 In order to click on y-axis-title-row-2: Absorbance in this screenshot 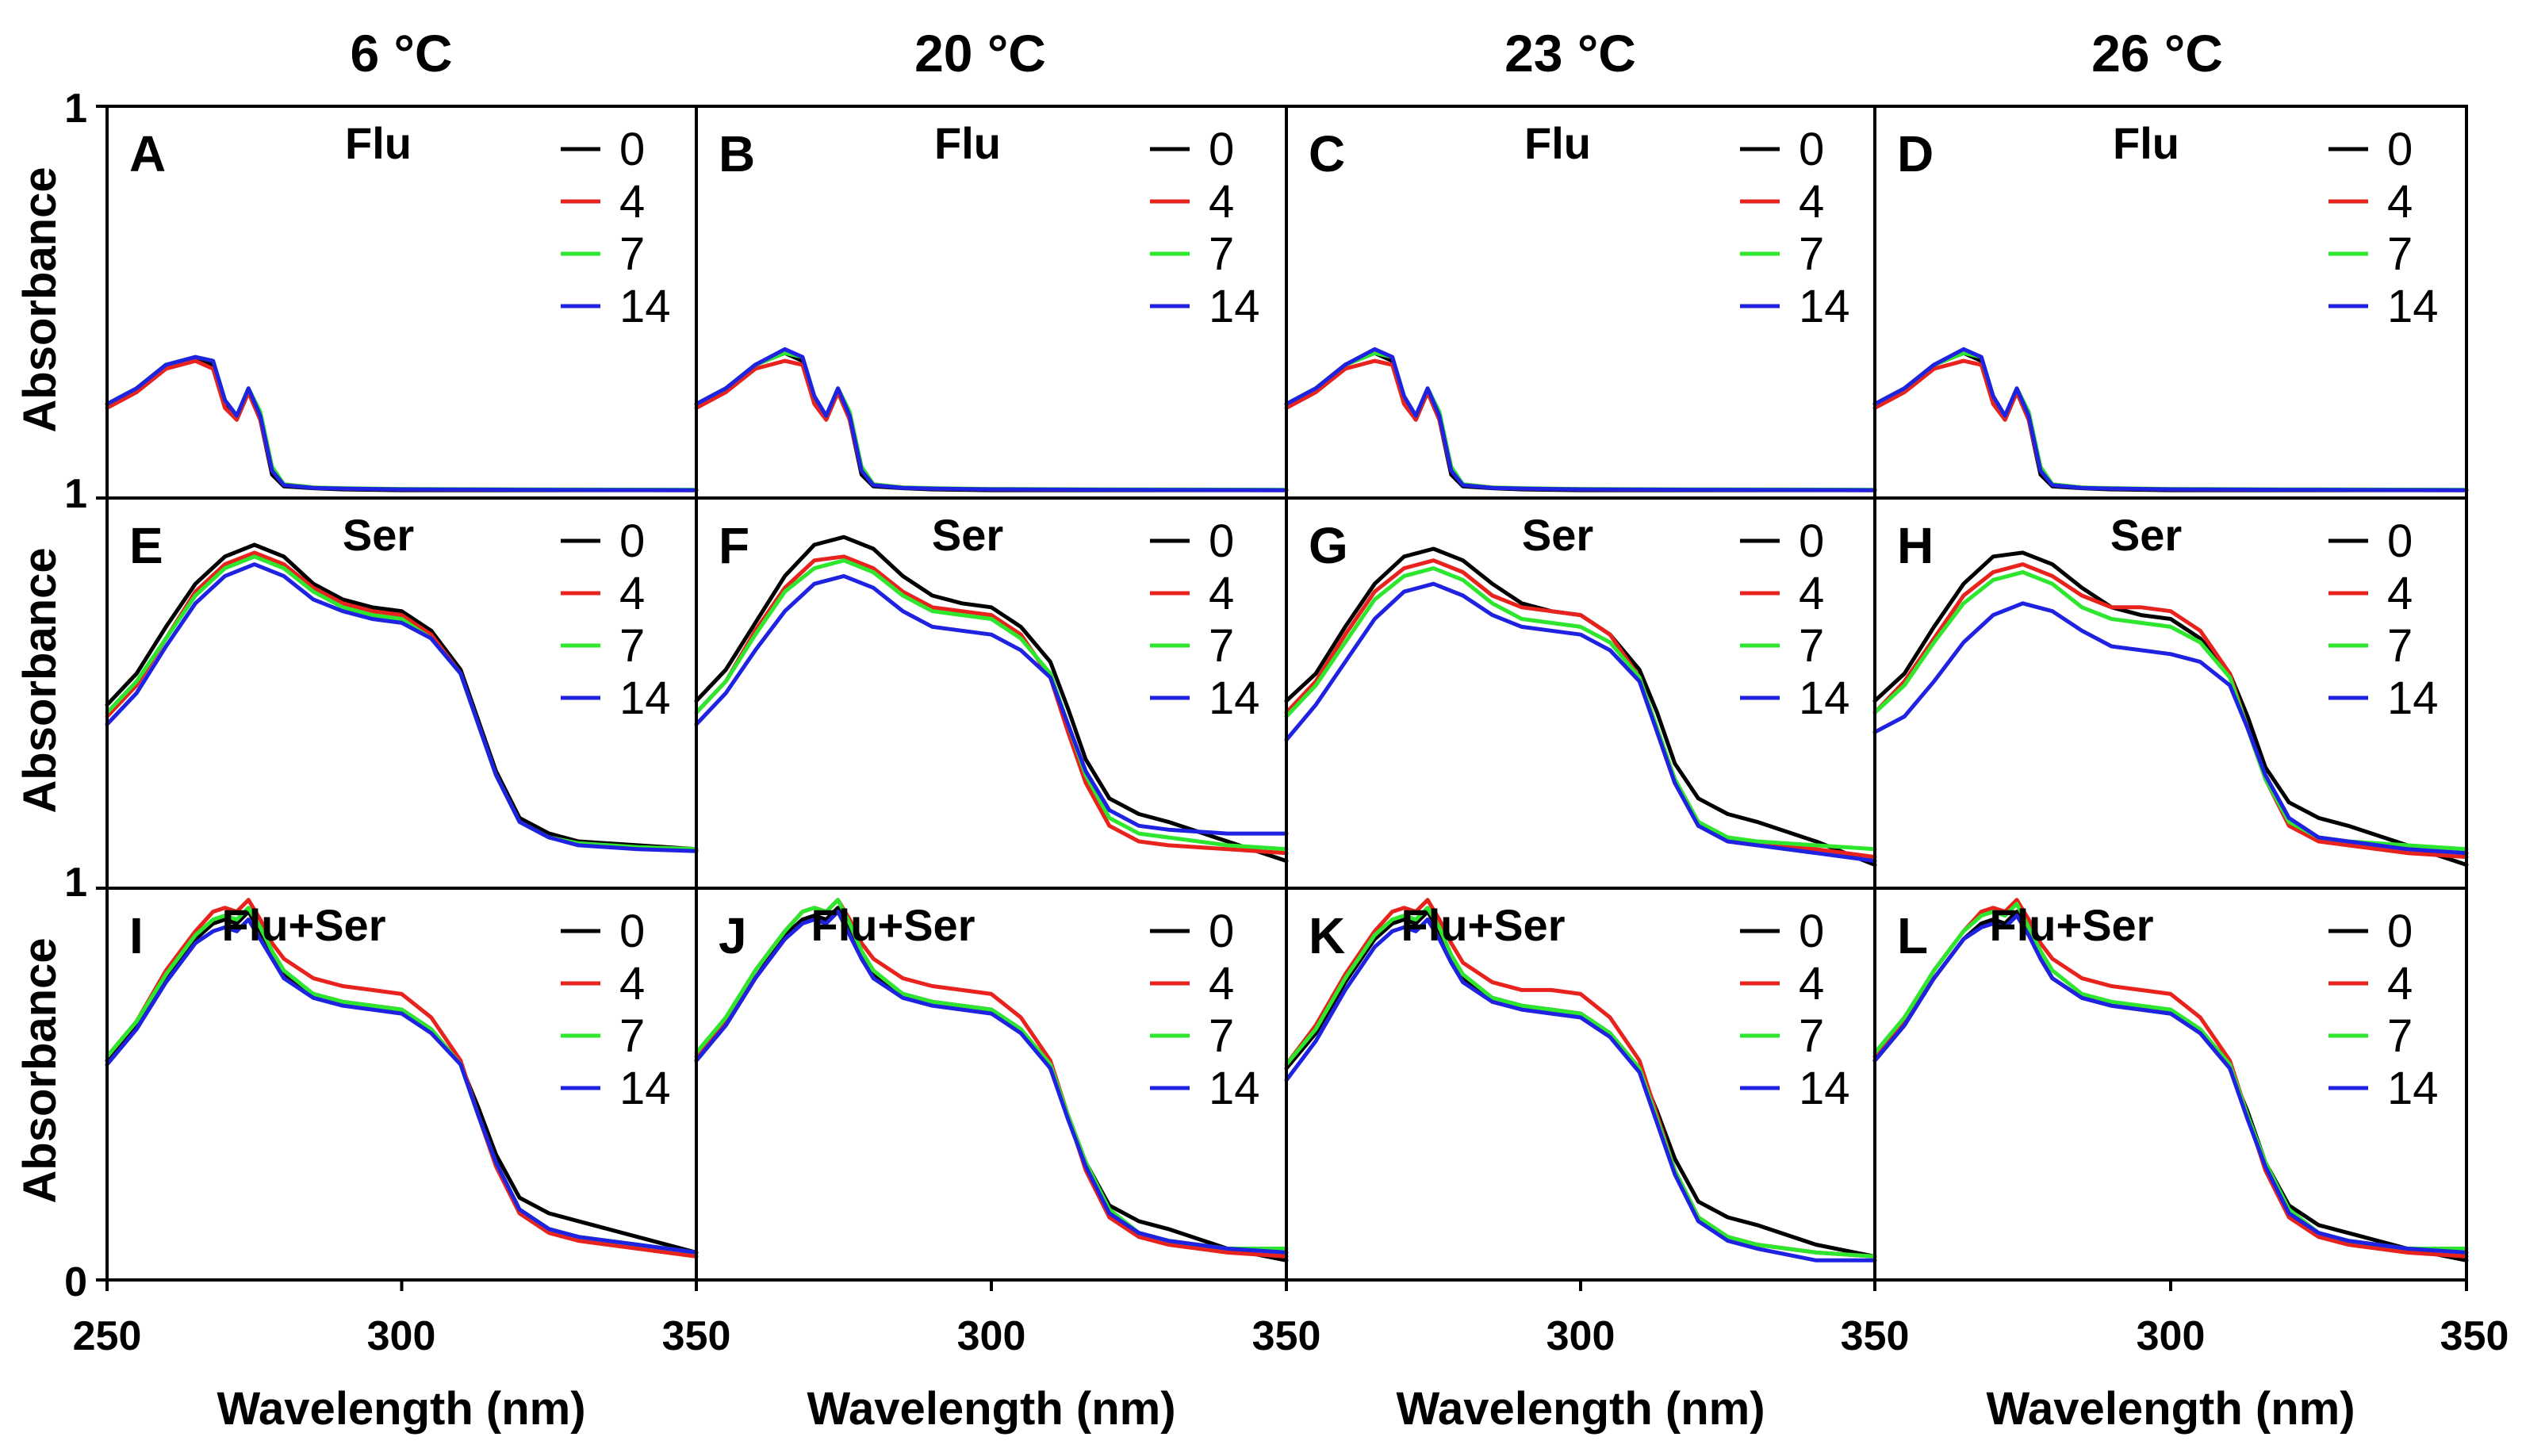, I will do `click(40, 680)`.